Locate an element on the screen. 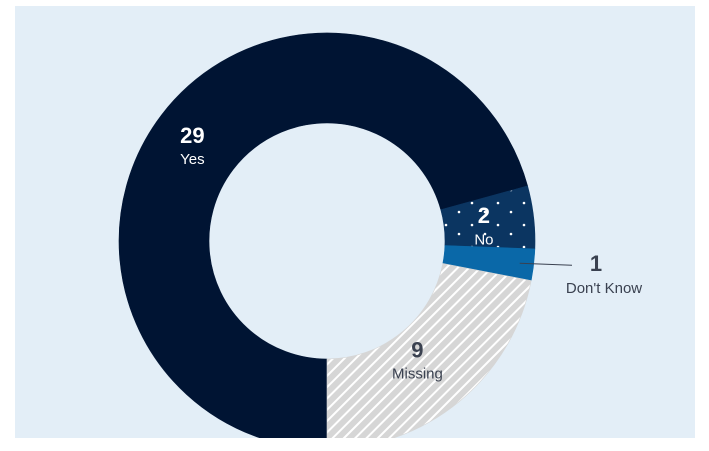  donut-segment is located at coordinates (429, 350).